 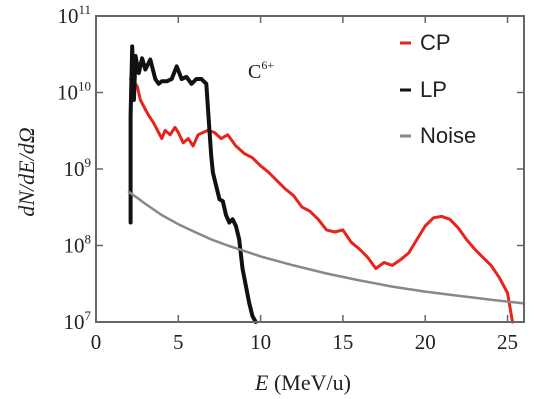 I want to click on legend-label-cp: CP, so click(x=435, y=42).